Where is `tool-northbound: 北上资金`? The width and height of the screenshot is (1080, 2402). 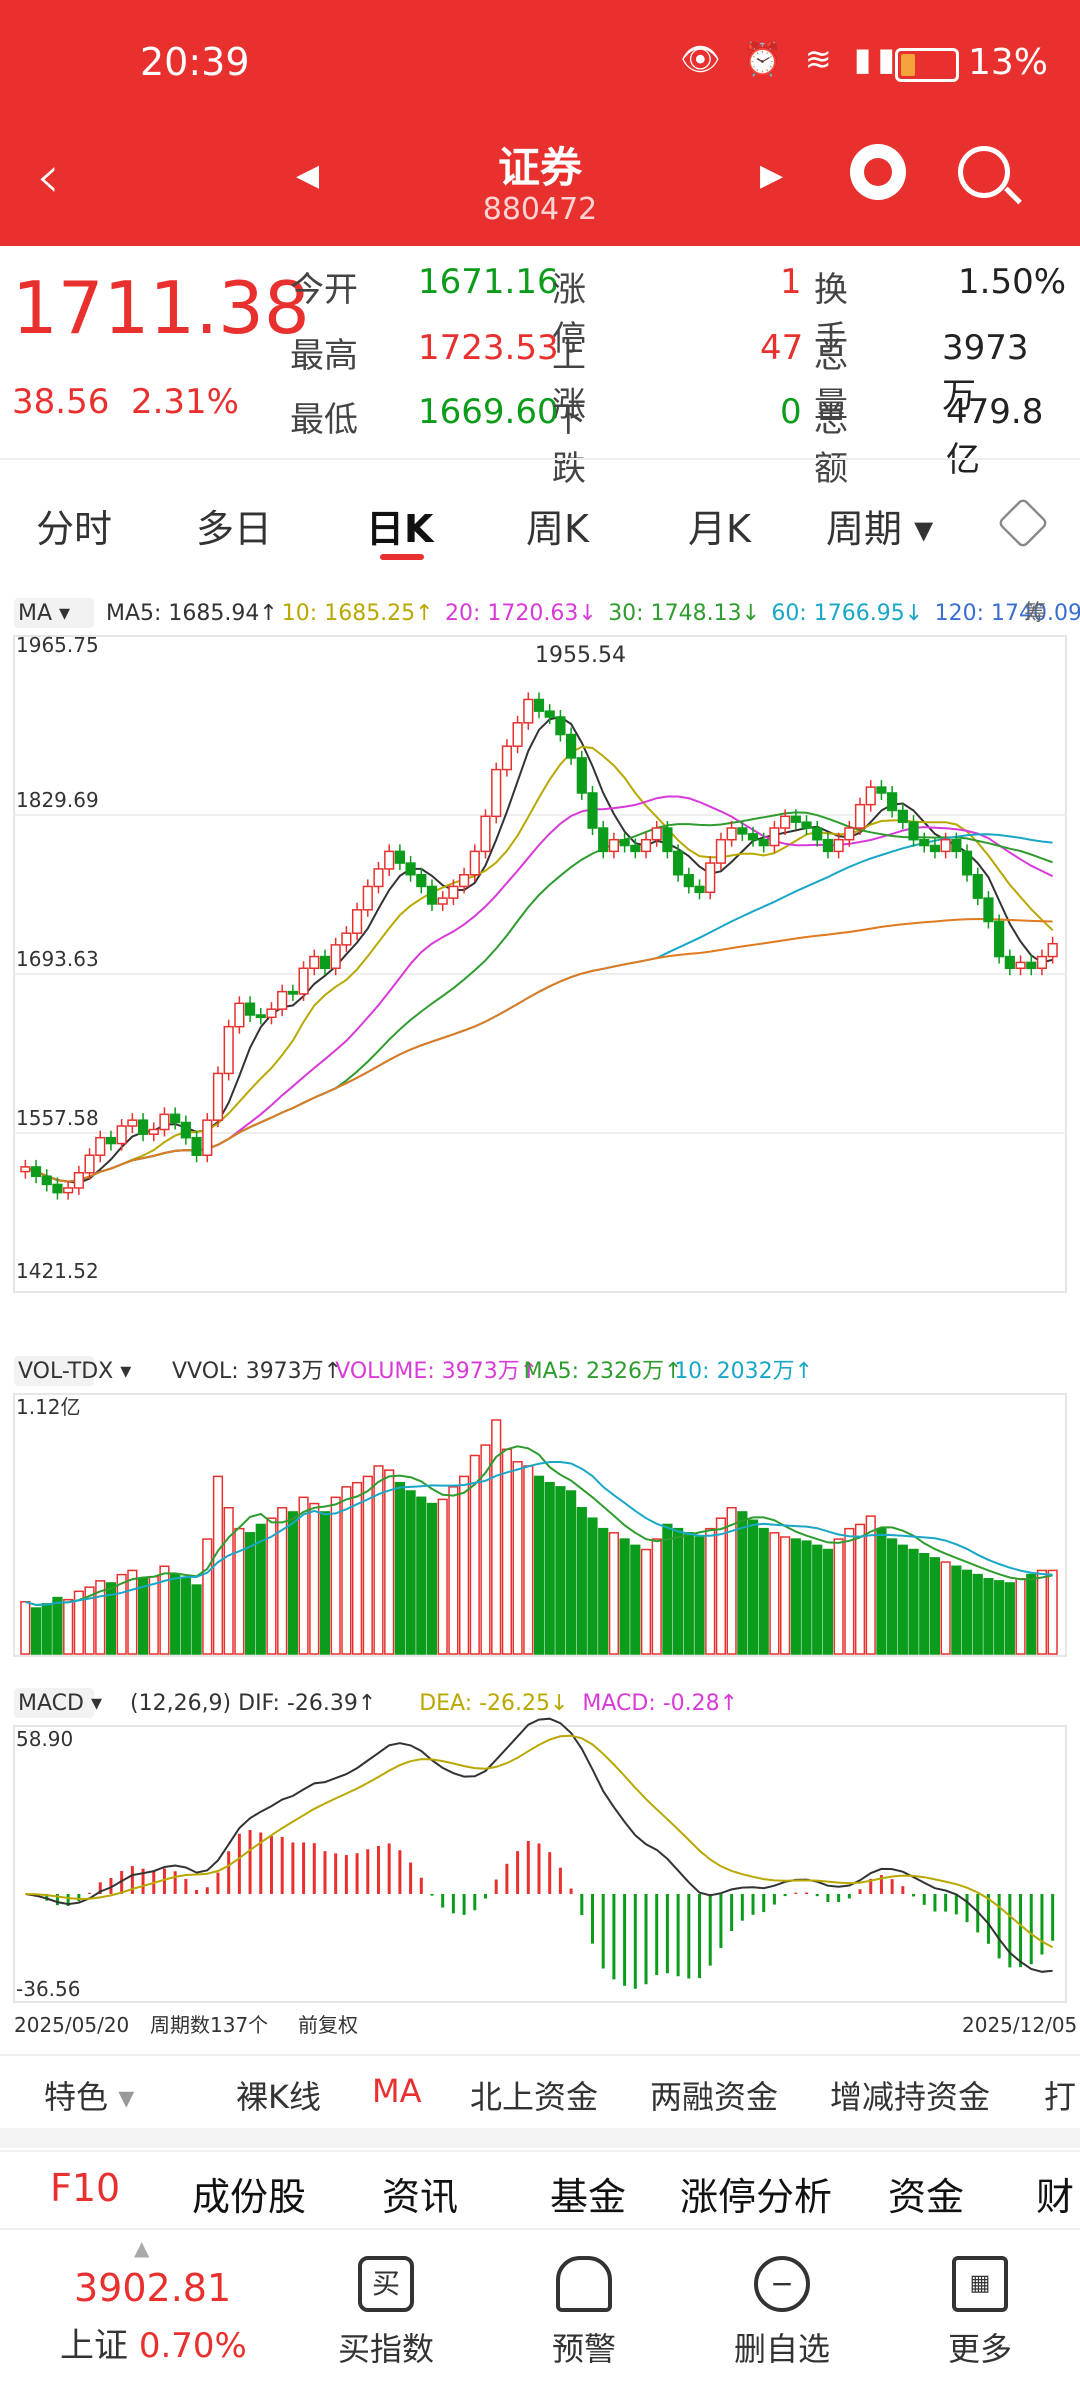
tool-northbound: 北上资金 is located at coordinates (534, 2097).